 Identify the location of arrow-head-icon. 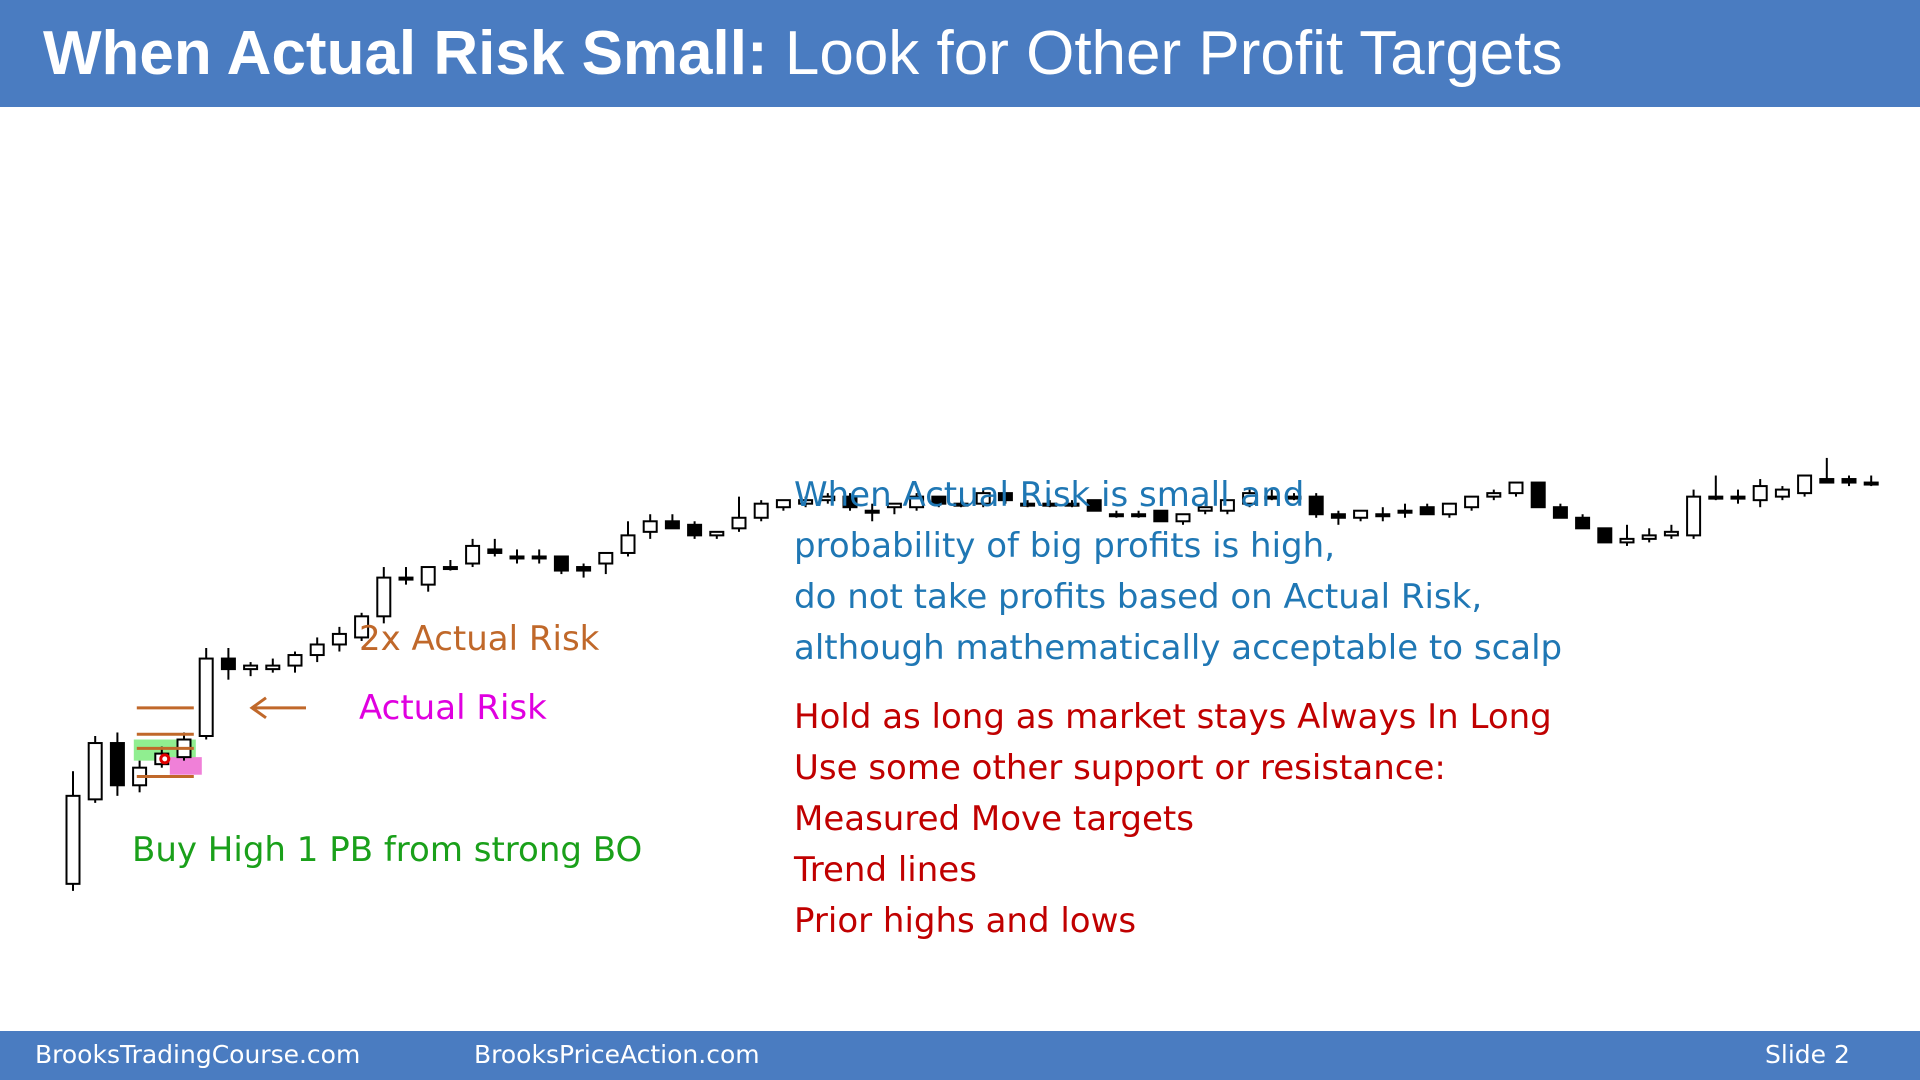
(258, 708).